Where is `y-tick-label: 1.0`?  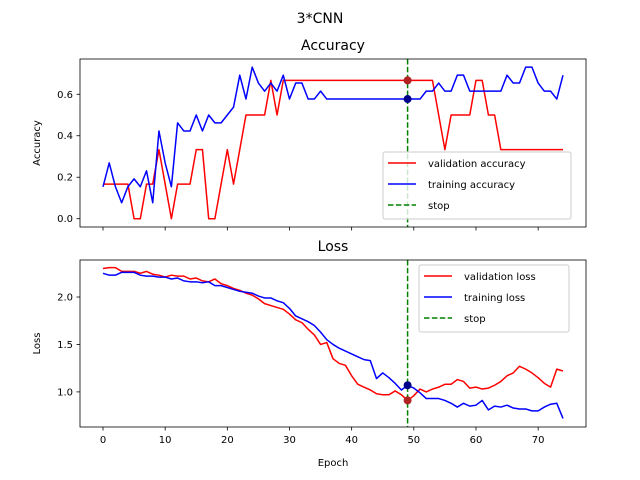
y-tick-label: 1.0 is located at coordinates (65, 392).